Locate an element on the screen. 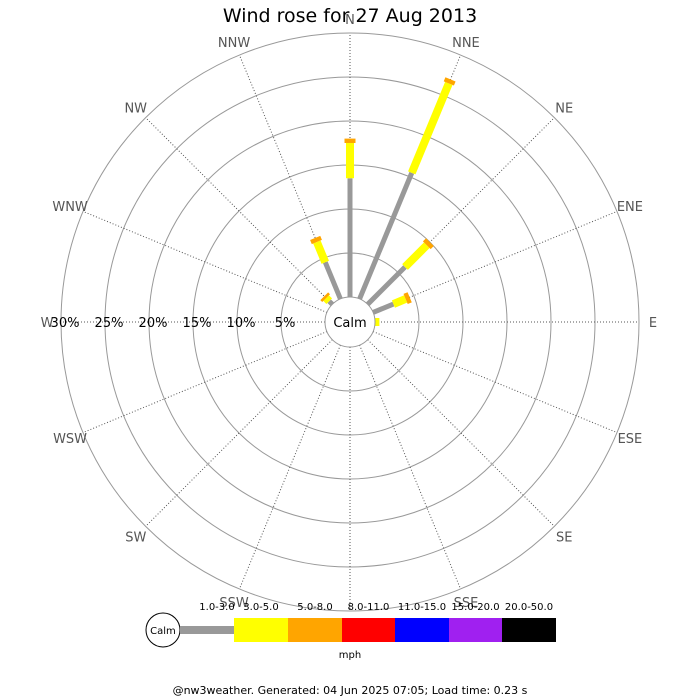  radial-tick-1: 5% is located at coordinates (285, 323).